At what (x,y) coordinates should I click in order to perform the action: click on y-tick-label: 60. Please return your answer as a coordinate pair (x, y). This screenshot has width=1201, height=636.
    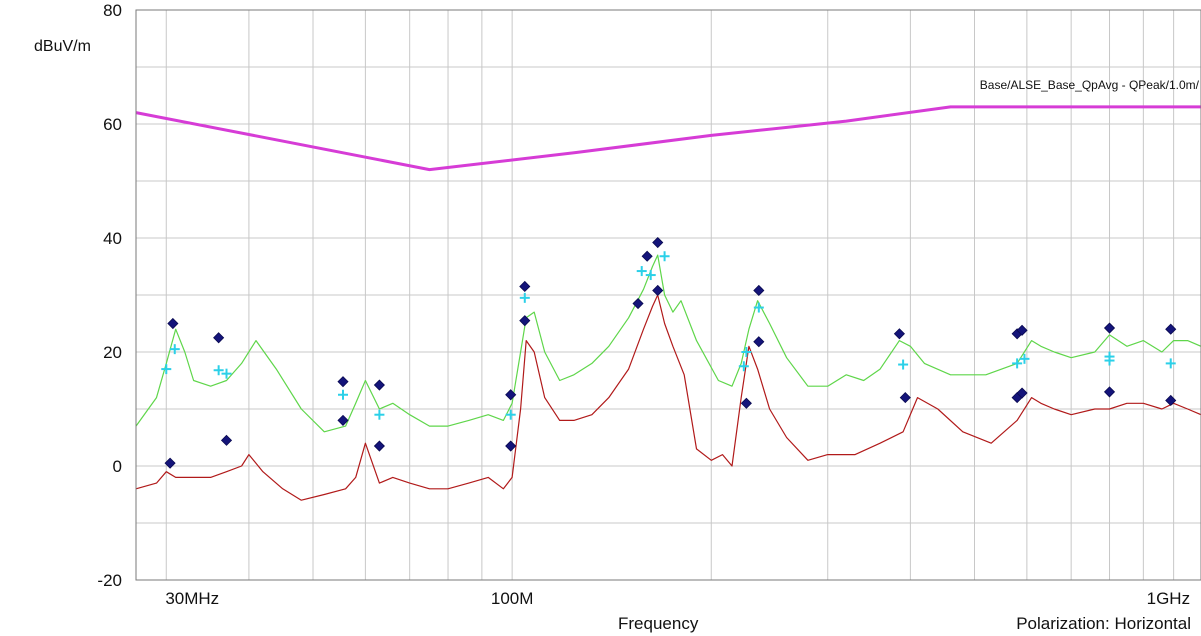
    Looking at the image, I should click on (112, 124).